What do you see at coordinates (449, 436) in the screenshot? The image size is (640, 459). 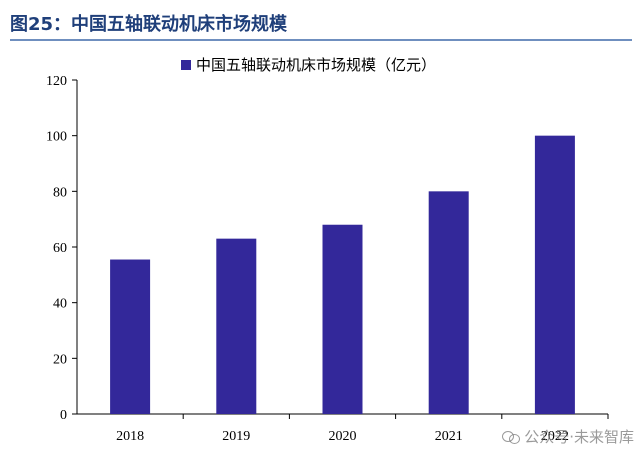 I see `x-tick-label: 2021` at bounding box center [449, 436].